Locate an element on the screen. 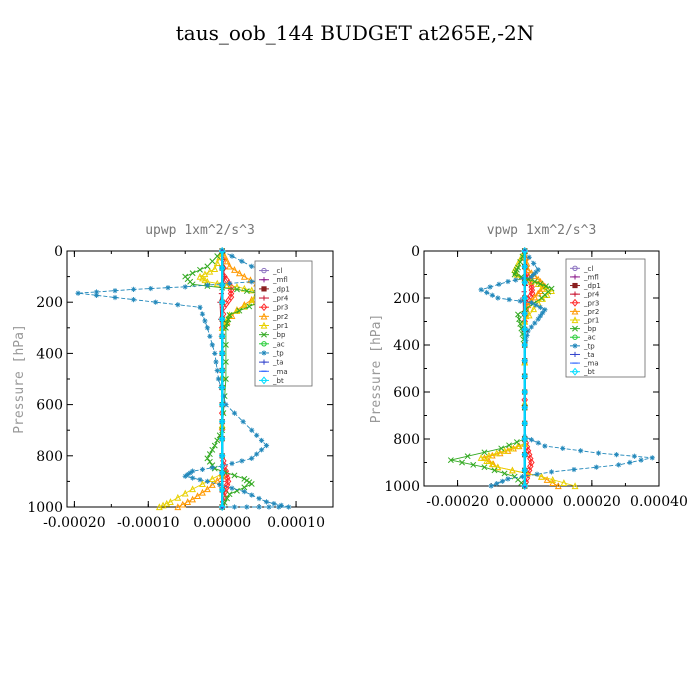 The width and height of the screenshot is (700, 700). y-tick-label: 400 is located at coordinates (406, 346).